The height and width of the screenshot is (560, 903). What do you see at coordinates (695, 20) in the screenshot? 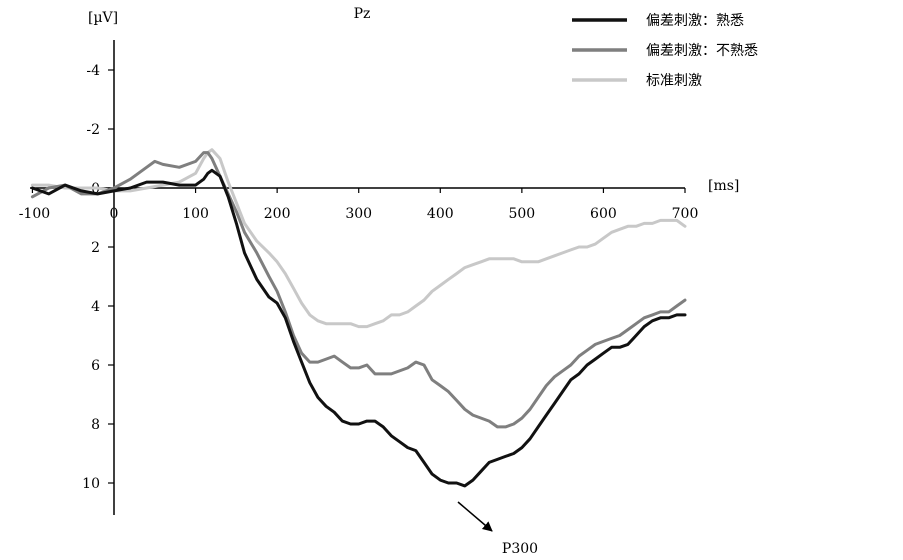
I see `legend-label-familiar: 偏差刺激：熟悉` at bounding box center [695, 20].